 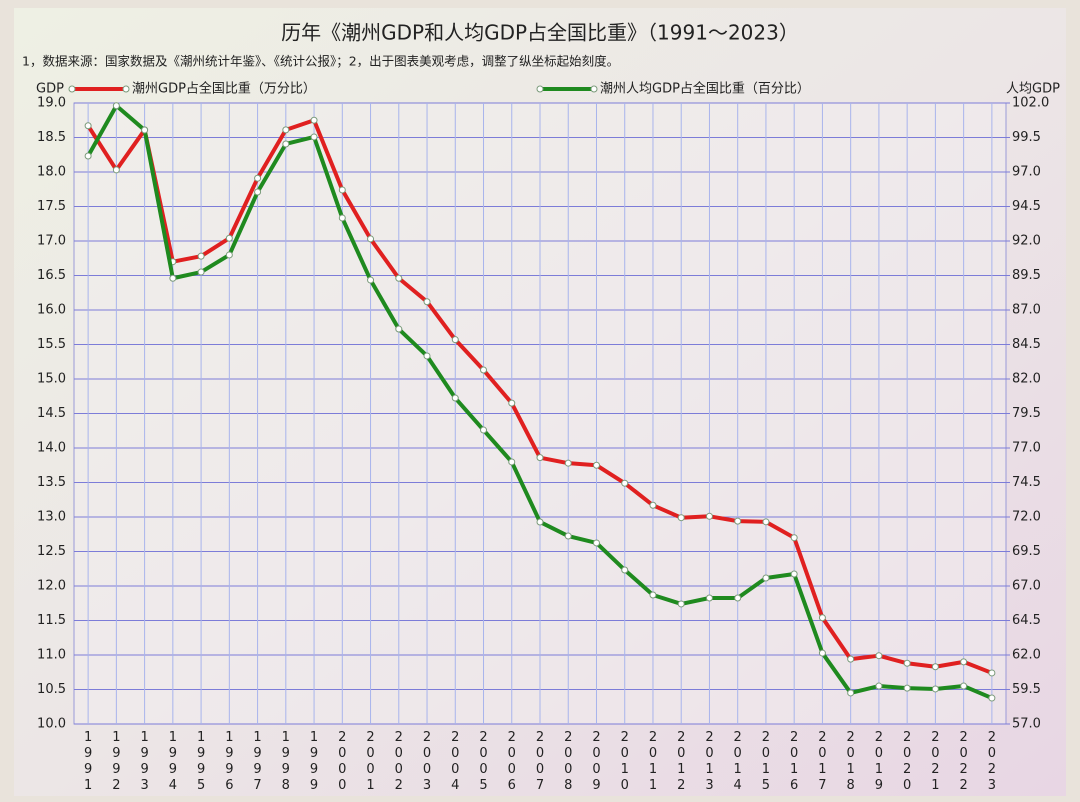 What do you see at coordinates (1030, 103) in the screenshot?
I see `y2-tick-label: 102.0` at bounding box center [1030, 103].